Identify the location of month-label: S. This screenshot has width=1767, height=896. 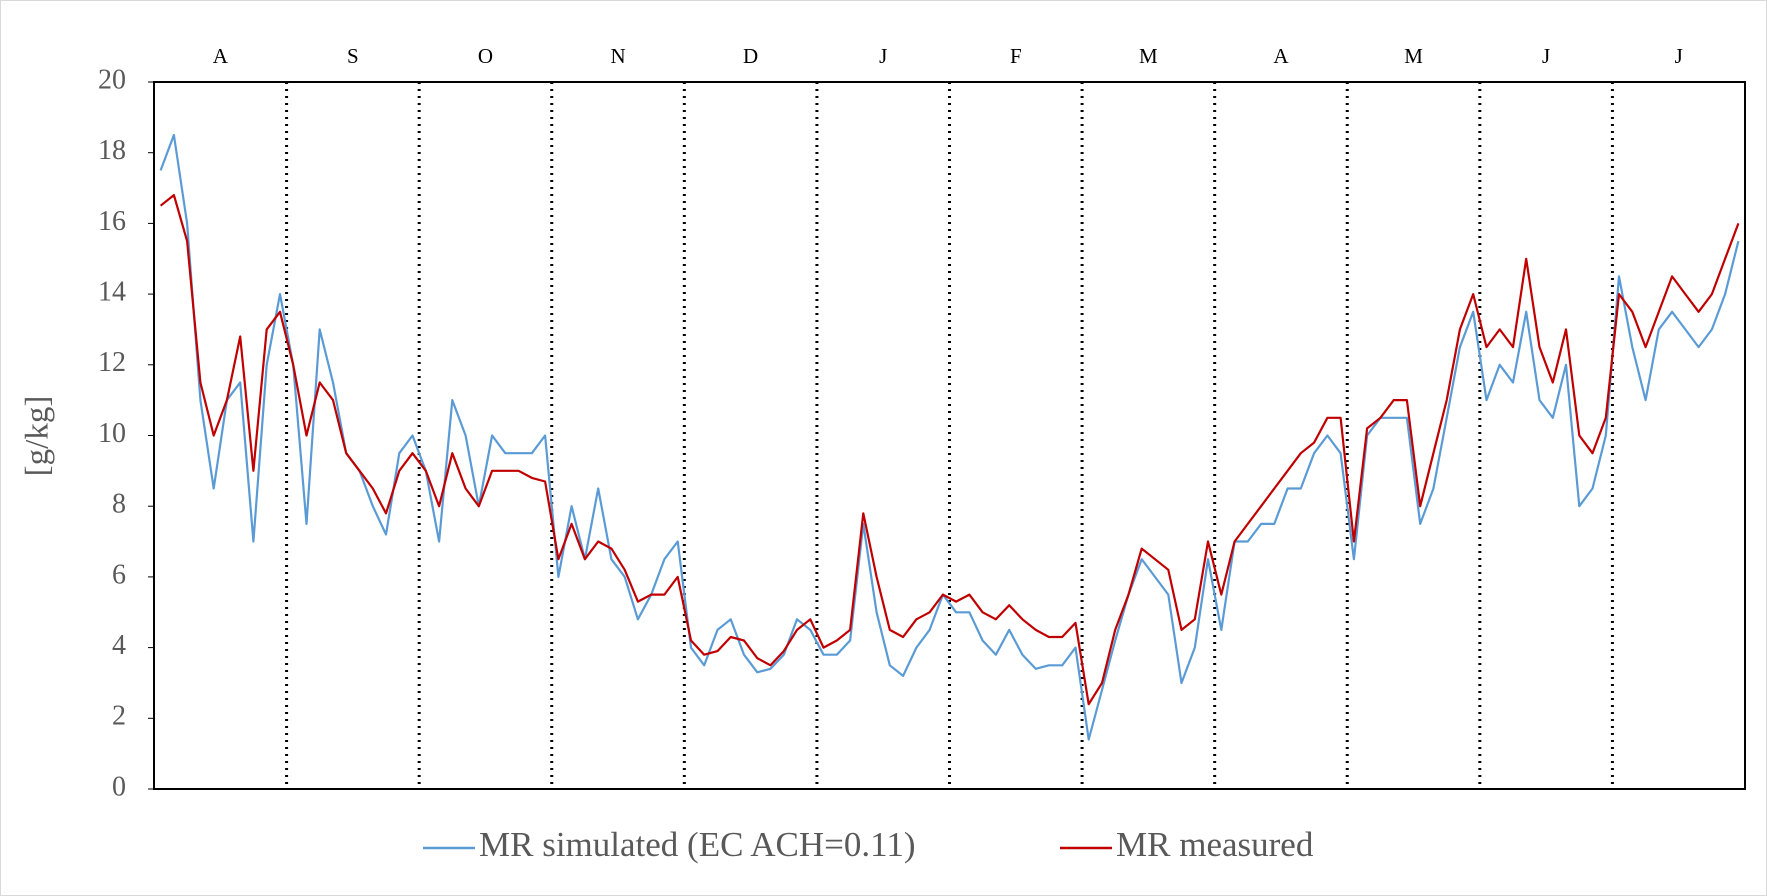
(353, 56).